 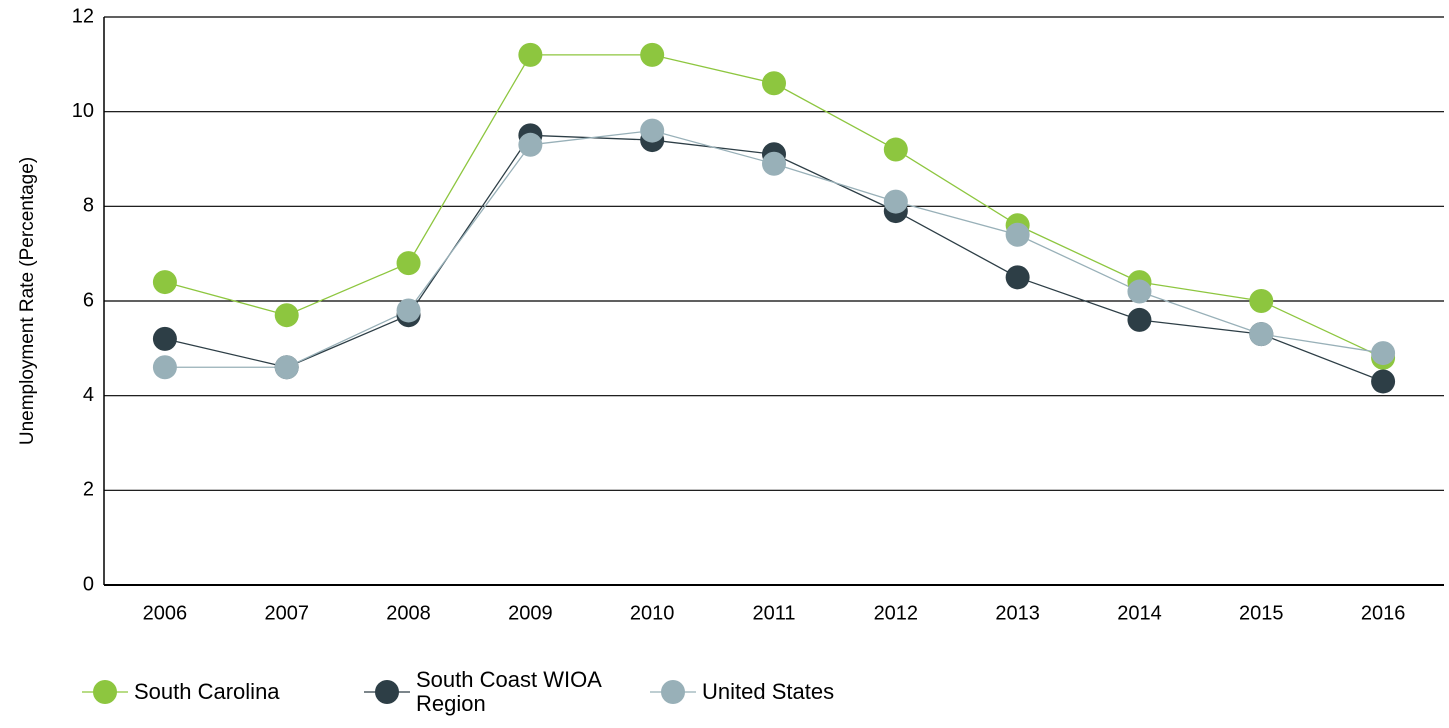 I want to click on x-tick-label: 2014, so click(x=1139, y=613).